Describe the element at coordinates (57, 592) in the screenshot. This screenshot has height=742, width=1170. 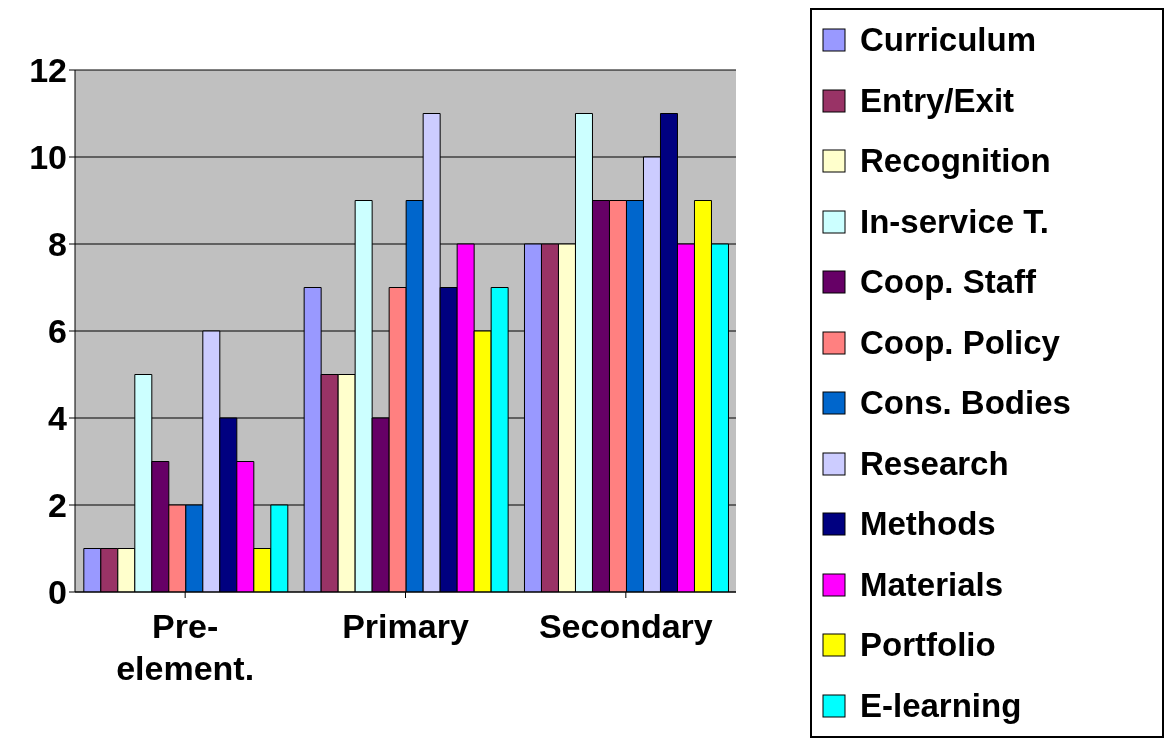
I see `y-tick-label: 0` at that location.